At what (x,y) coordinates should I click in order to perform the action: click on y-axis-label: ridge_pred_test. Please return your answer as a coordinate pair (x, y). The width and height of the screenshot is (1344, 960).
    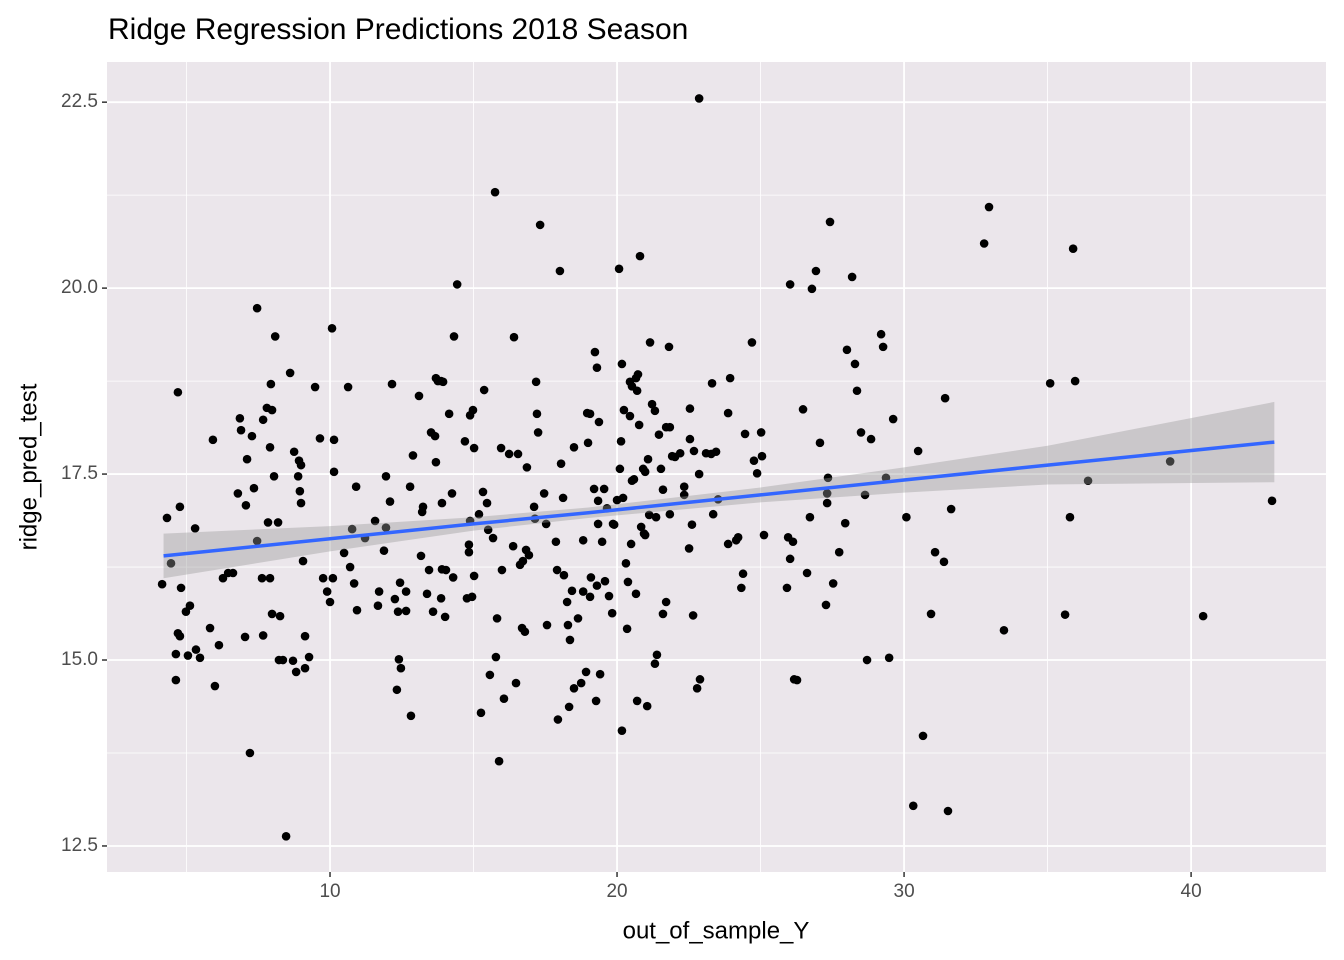
    Looking at the image, I should click on (28, 466).